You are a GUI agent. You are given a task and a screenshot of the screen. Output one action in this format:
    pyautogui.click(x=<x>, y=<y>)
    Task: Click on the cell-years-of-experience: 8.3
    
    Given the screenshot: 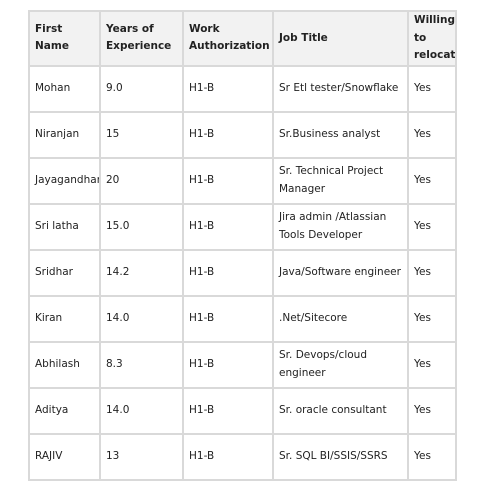 What is the action you would take?
    pyautogui.click(x=141, y=364)
    